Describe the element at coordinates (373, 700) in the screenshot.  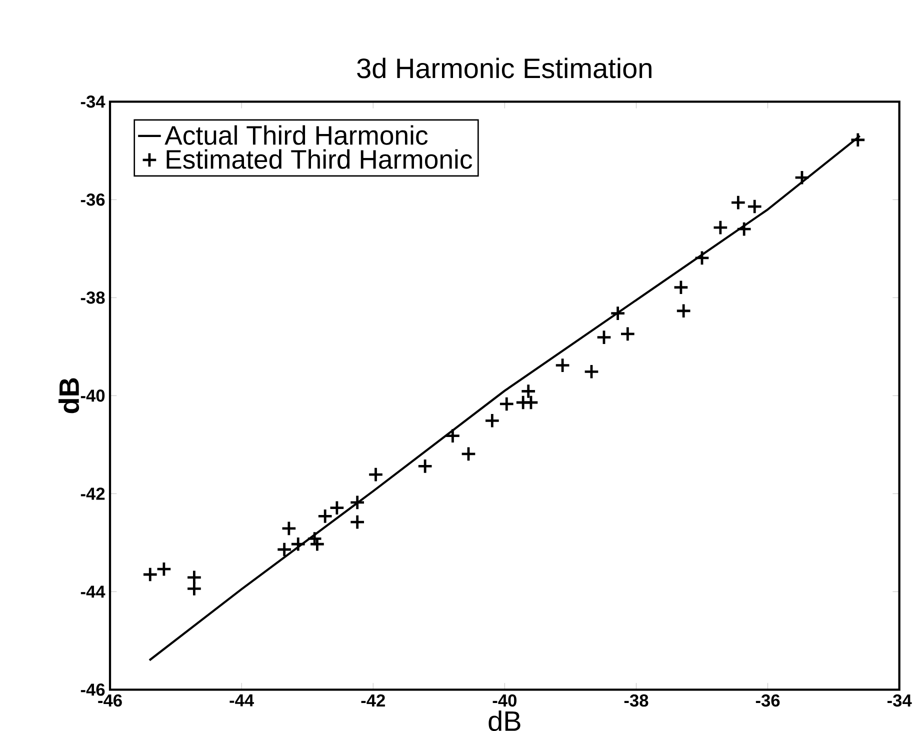
I see `x-tick-label: -42` at that location.